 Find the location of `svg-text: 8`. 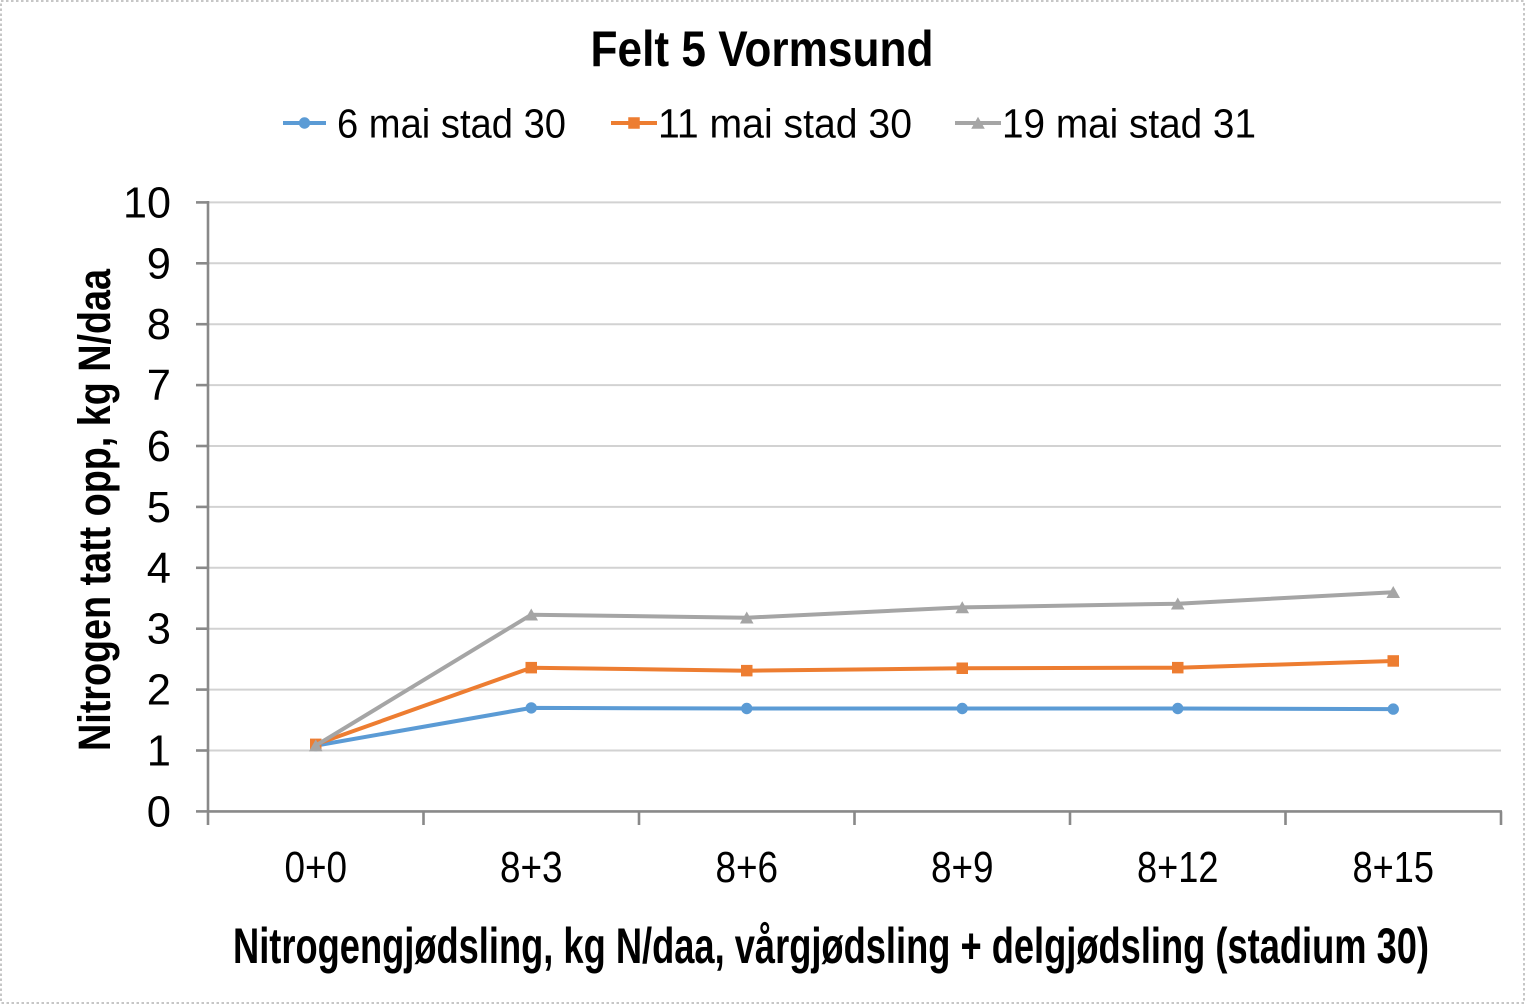

svg-text: 8 is located at coordinates (159, 325).